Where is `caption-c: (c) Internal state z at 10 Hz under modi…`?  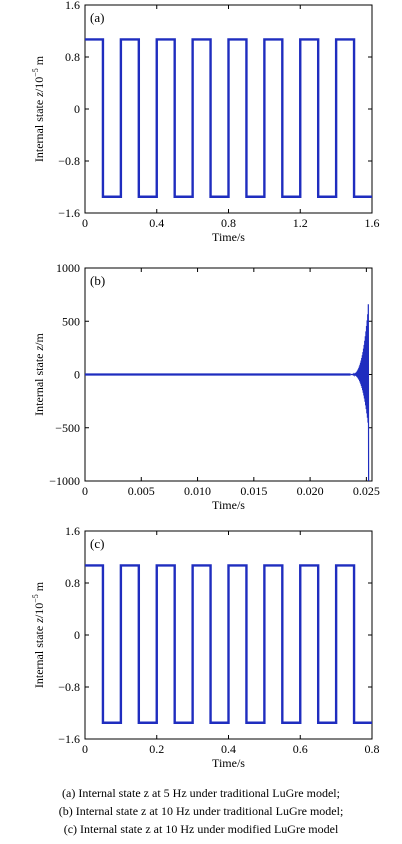 caption-c: (c) Internal state z at 10 Hz under modi… is located at coordinates (201, 829).